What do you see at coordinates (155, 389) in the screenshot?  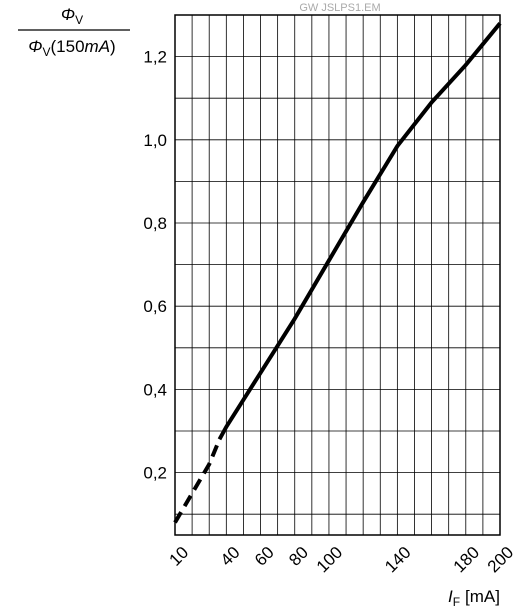 I see `y-tick-label: 0,4` at bounding box center [155, 389].